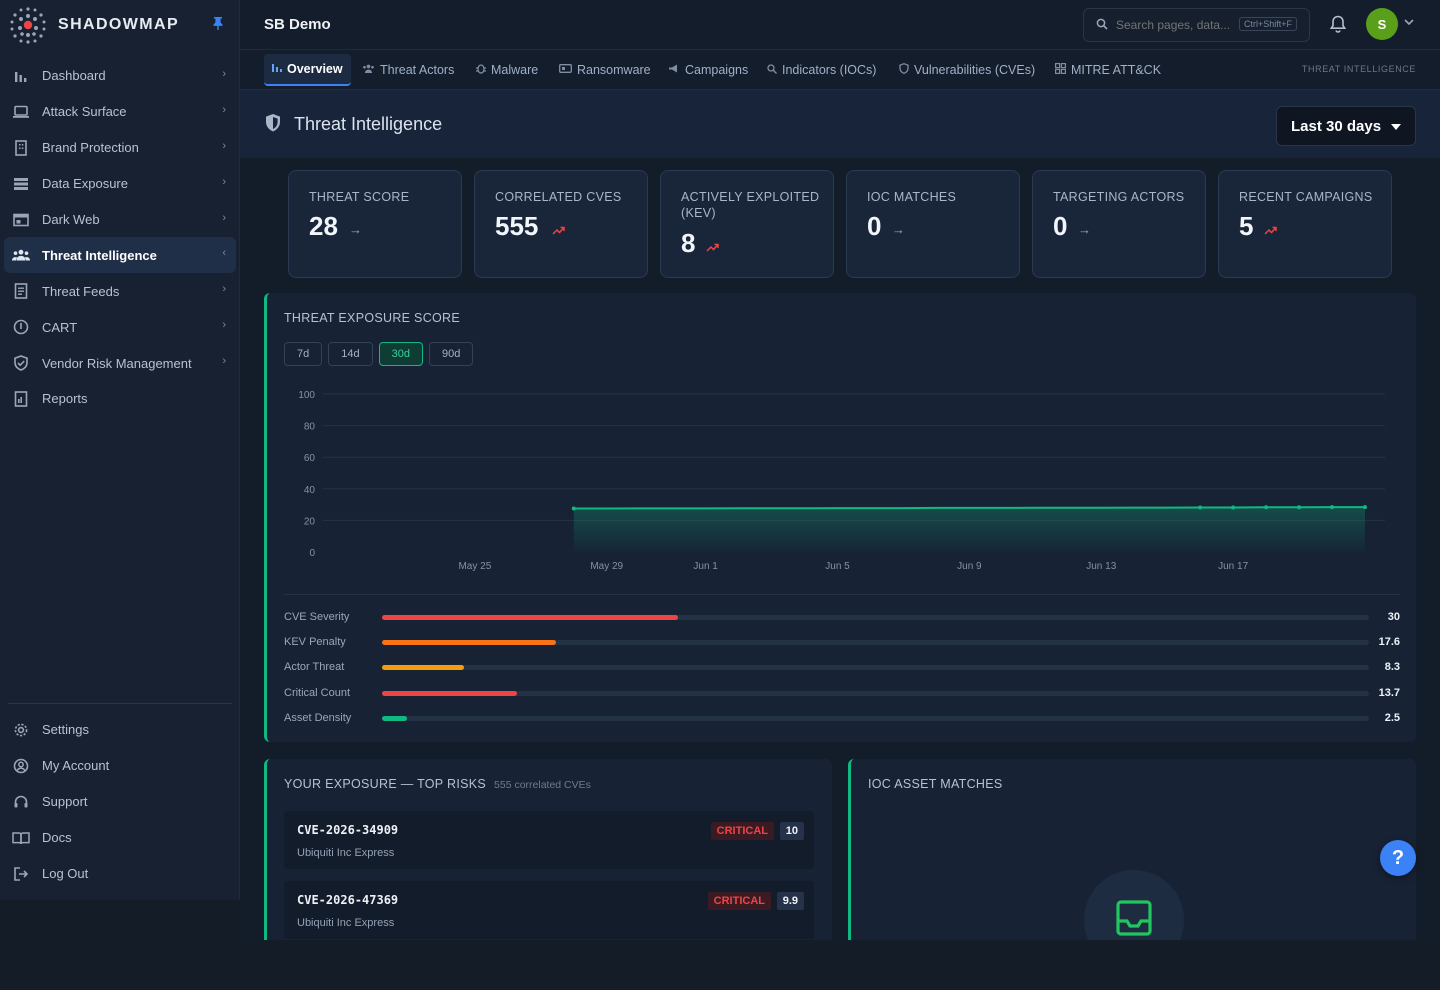  Describe the element at coordinates (1305, 224) in the screenshot. I see `stat-card-recent-campaigns: RECENT CAMPAIGNS 5` at that location.